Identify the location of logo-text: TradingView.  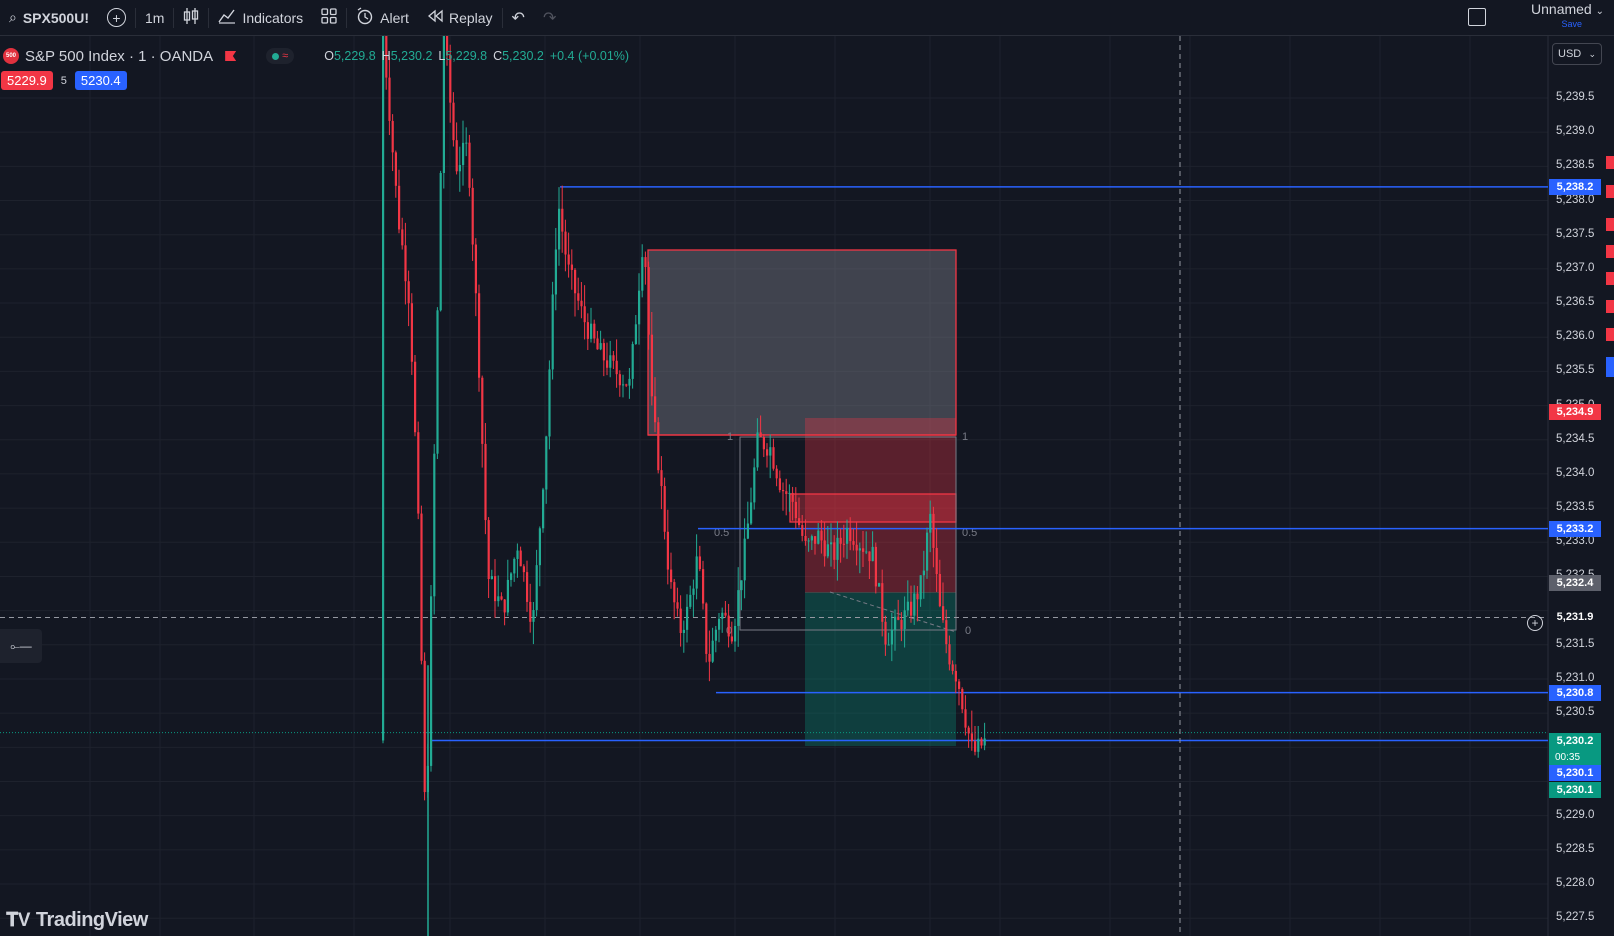
(91, 920).